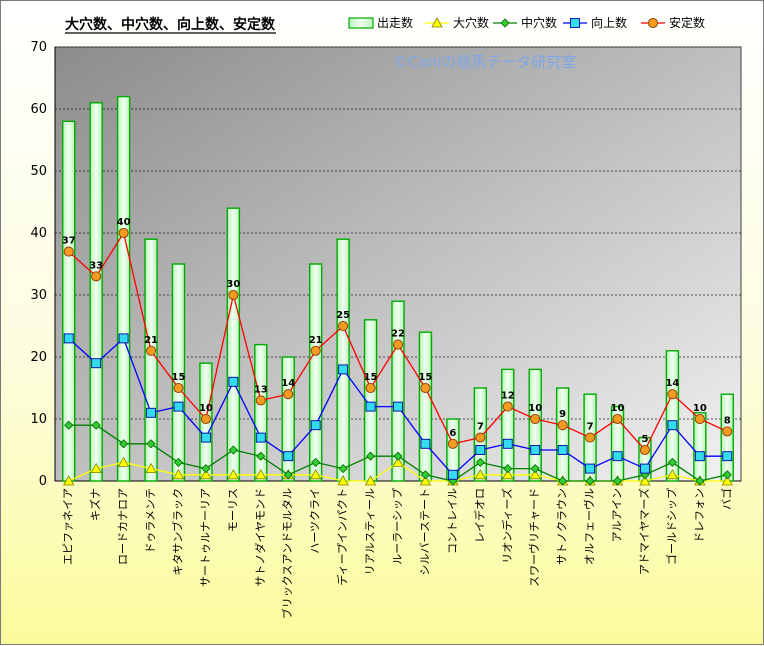 The image size is (764, 646). Describe the element at coordinates (68, 526) in the screenshot. I see `x-tick-label: エピファネイア` at that location.